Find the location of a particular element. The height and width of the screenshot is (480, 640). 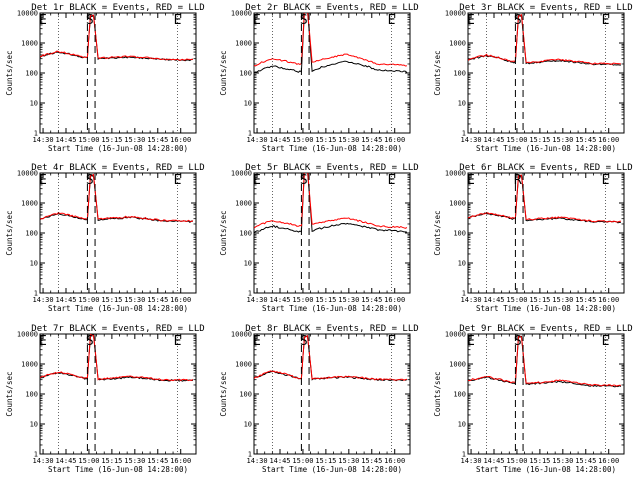

panel-title: Det 8r BLACK = Events, RED = LLD is located at coordinates (331, 329).